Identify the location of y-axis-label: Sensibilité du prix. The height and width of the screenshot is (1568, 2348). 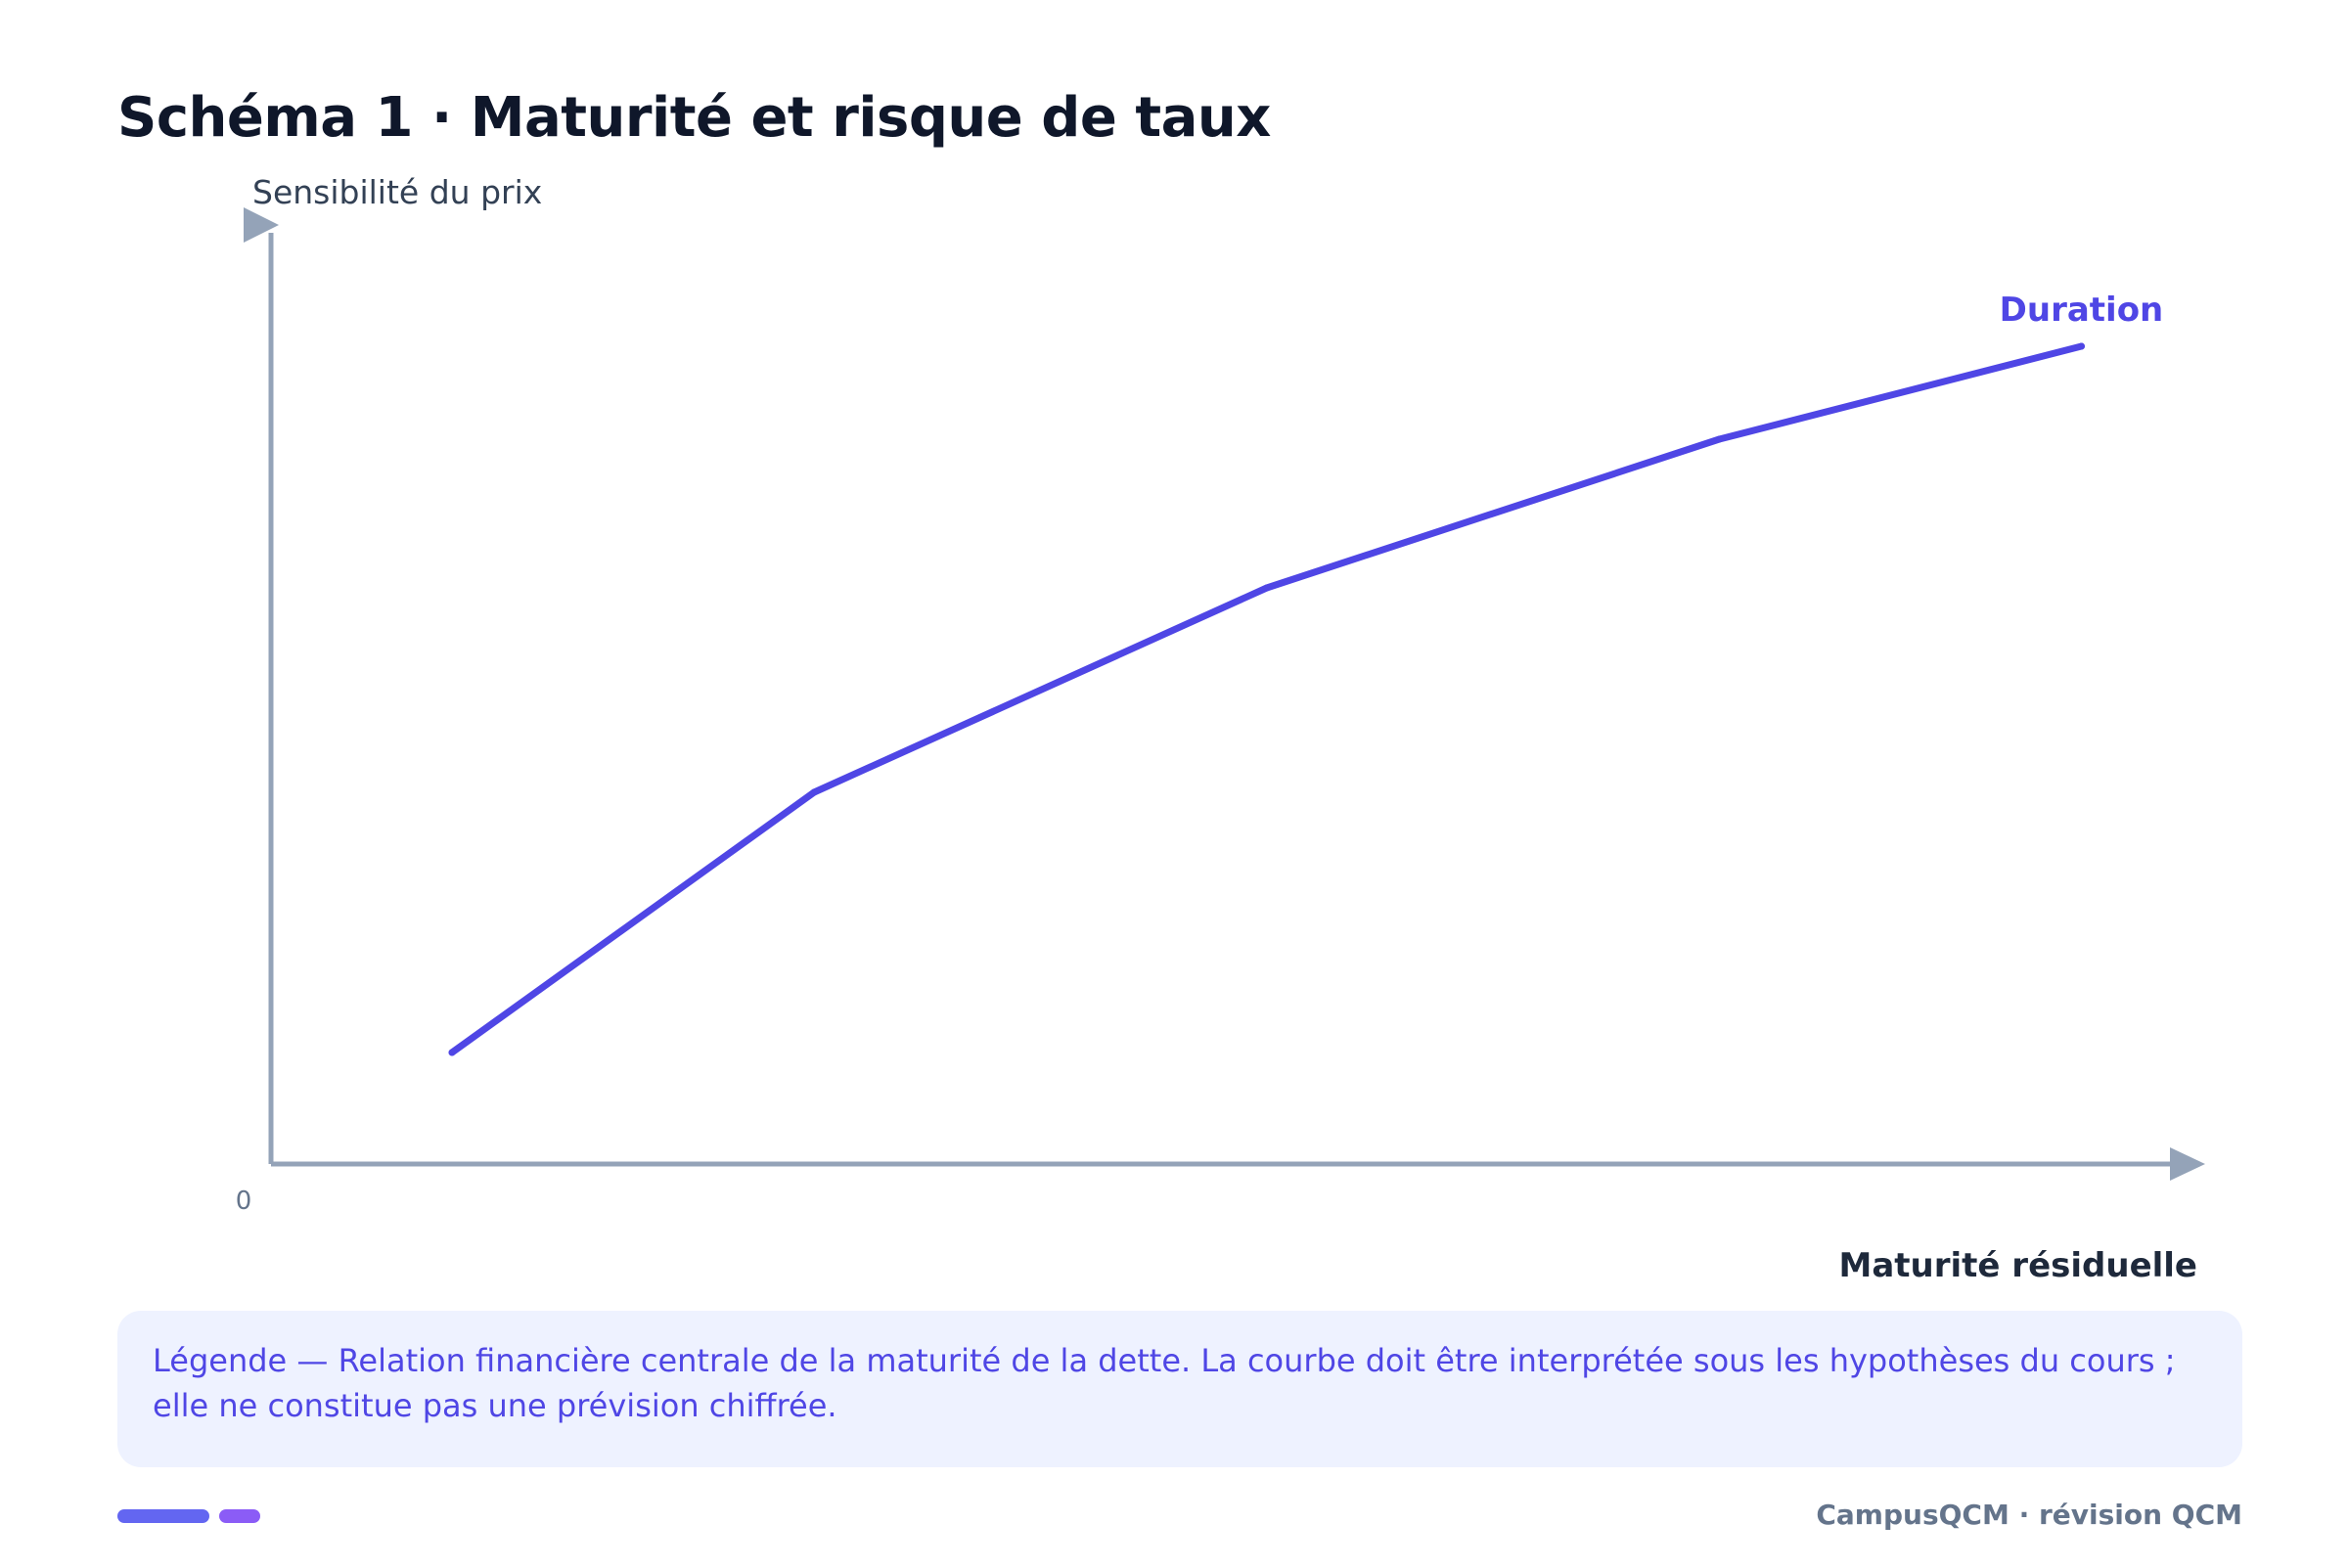
(397, 192).